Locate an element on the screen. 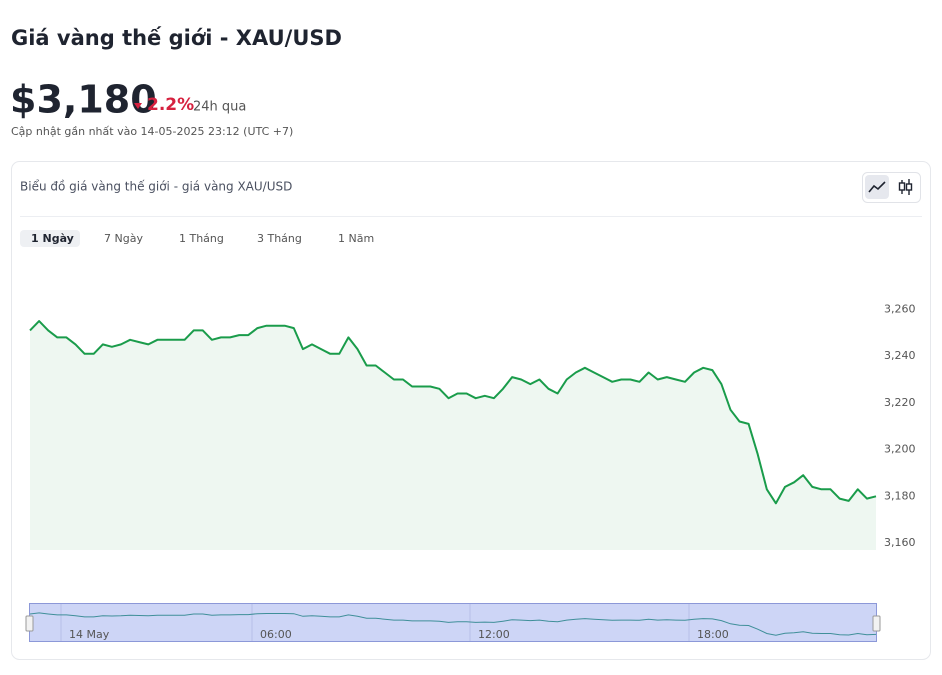 The image size is (942, 675). y-tick-label: 3,180 is located at coordinates (900, 495).